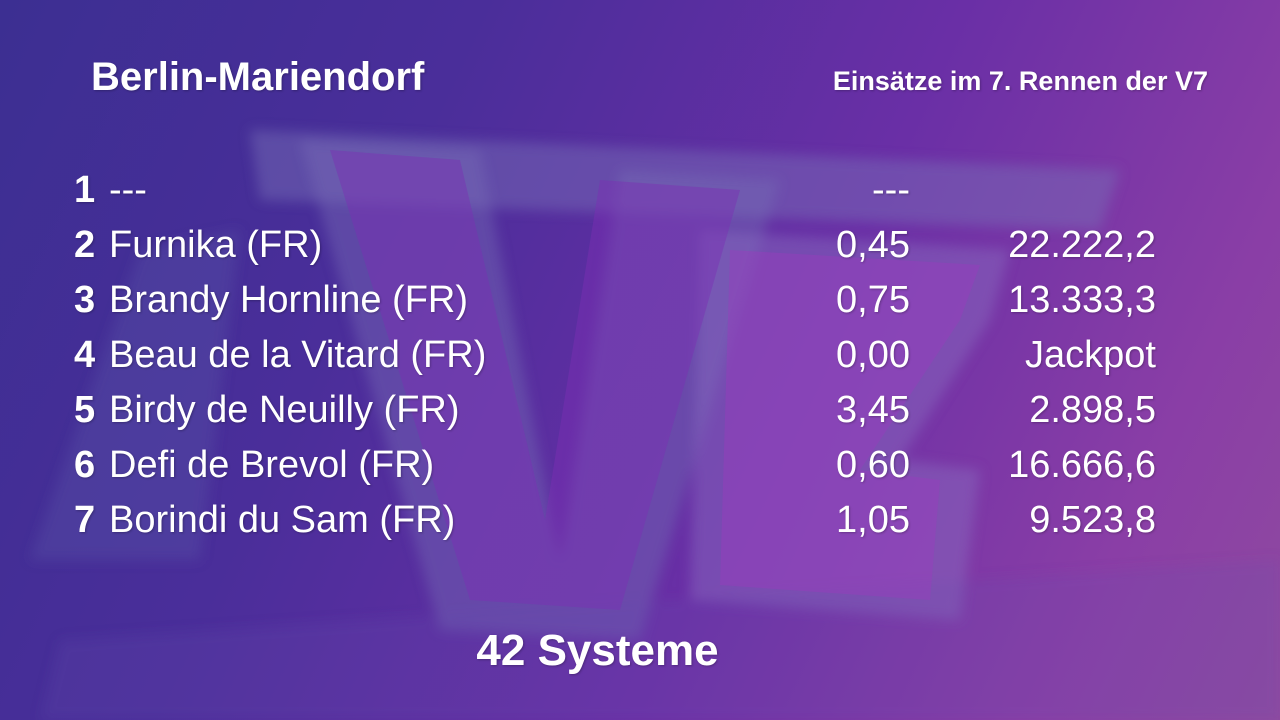  Describe the element at coordinates (624, 465) in the screenshot. I see `runner-row-6: 6 Defi de Brevol (FR) 0,60 16.666,6` at that location.